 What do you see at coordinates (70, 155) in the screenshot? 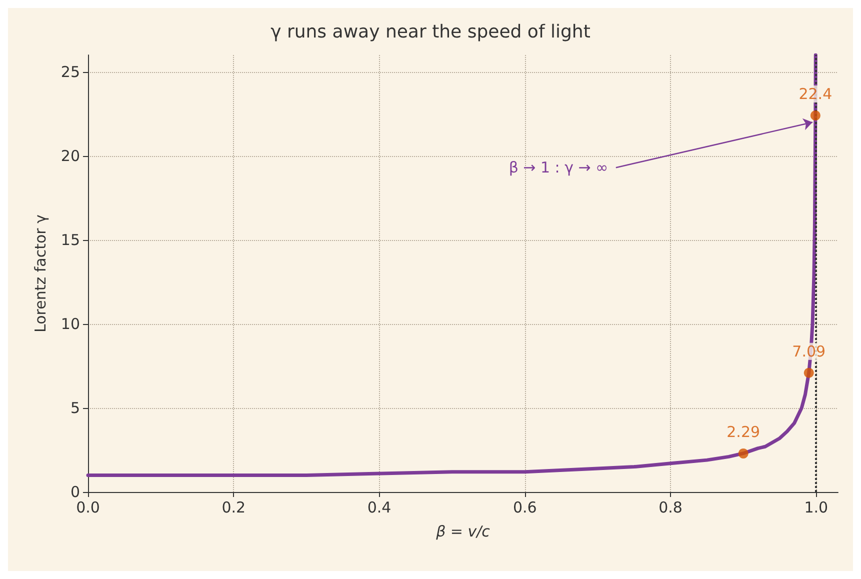
I see `y-tick-label: 20` at bounding box center [70, 155].